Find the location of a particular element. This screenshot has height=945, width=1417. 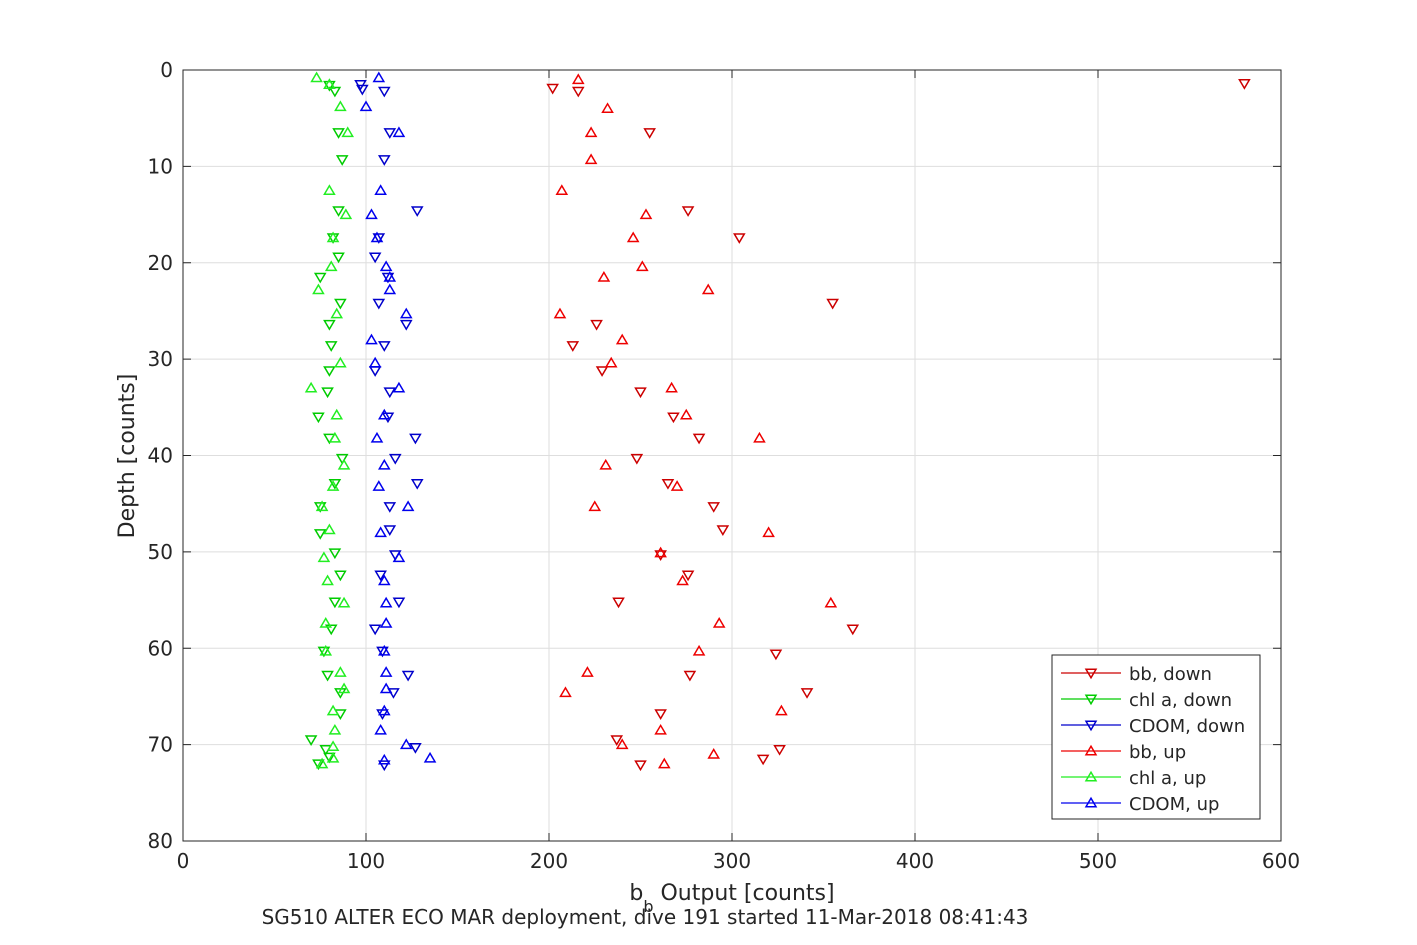

y-tick-label: 40 is located at coordinates (160, 456).